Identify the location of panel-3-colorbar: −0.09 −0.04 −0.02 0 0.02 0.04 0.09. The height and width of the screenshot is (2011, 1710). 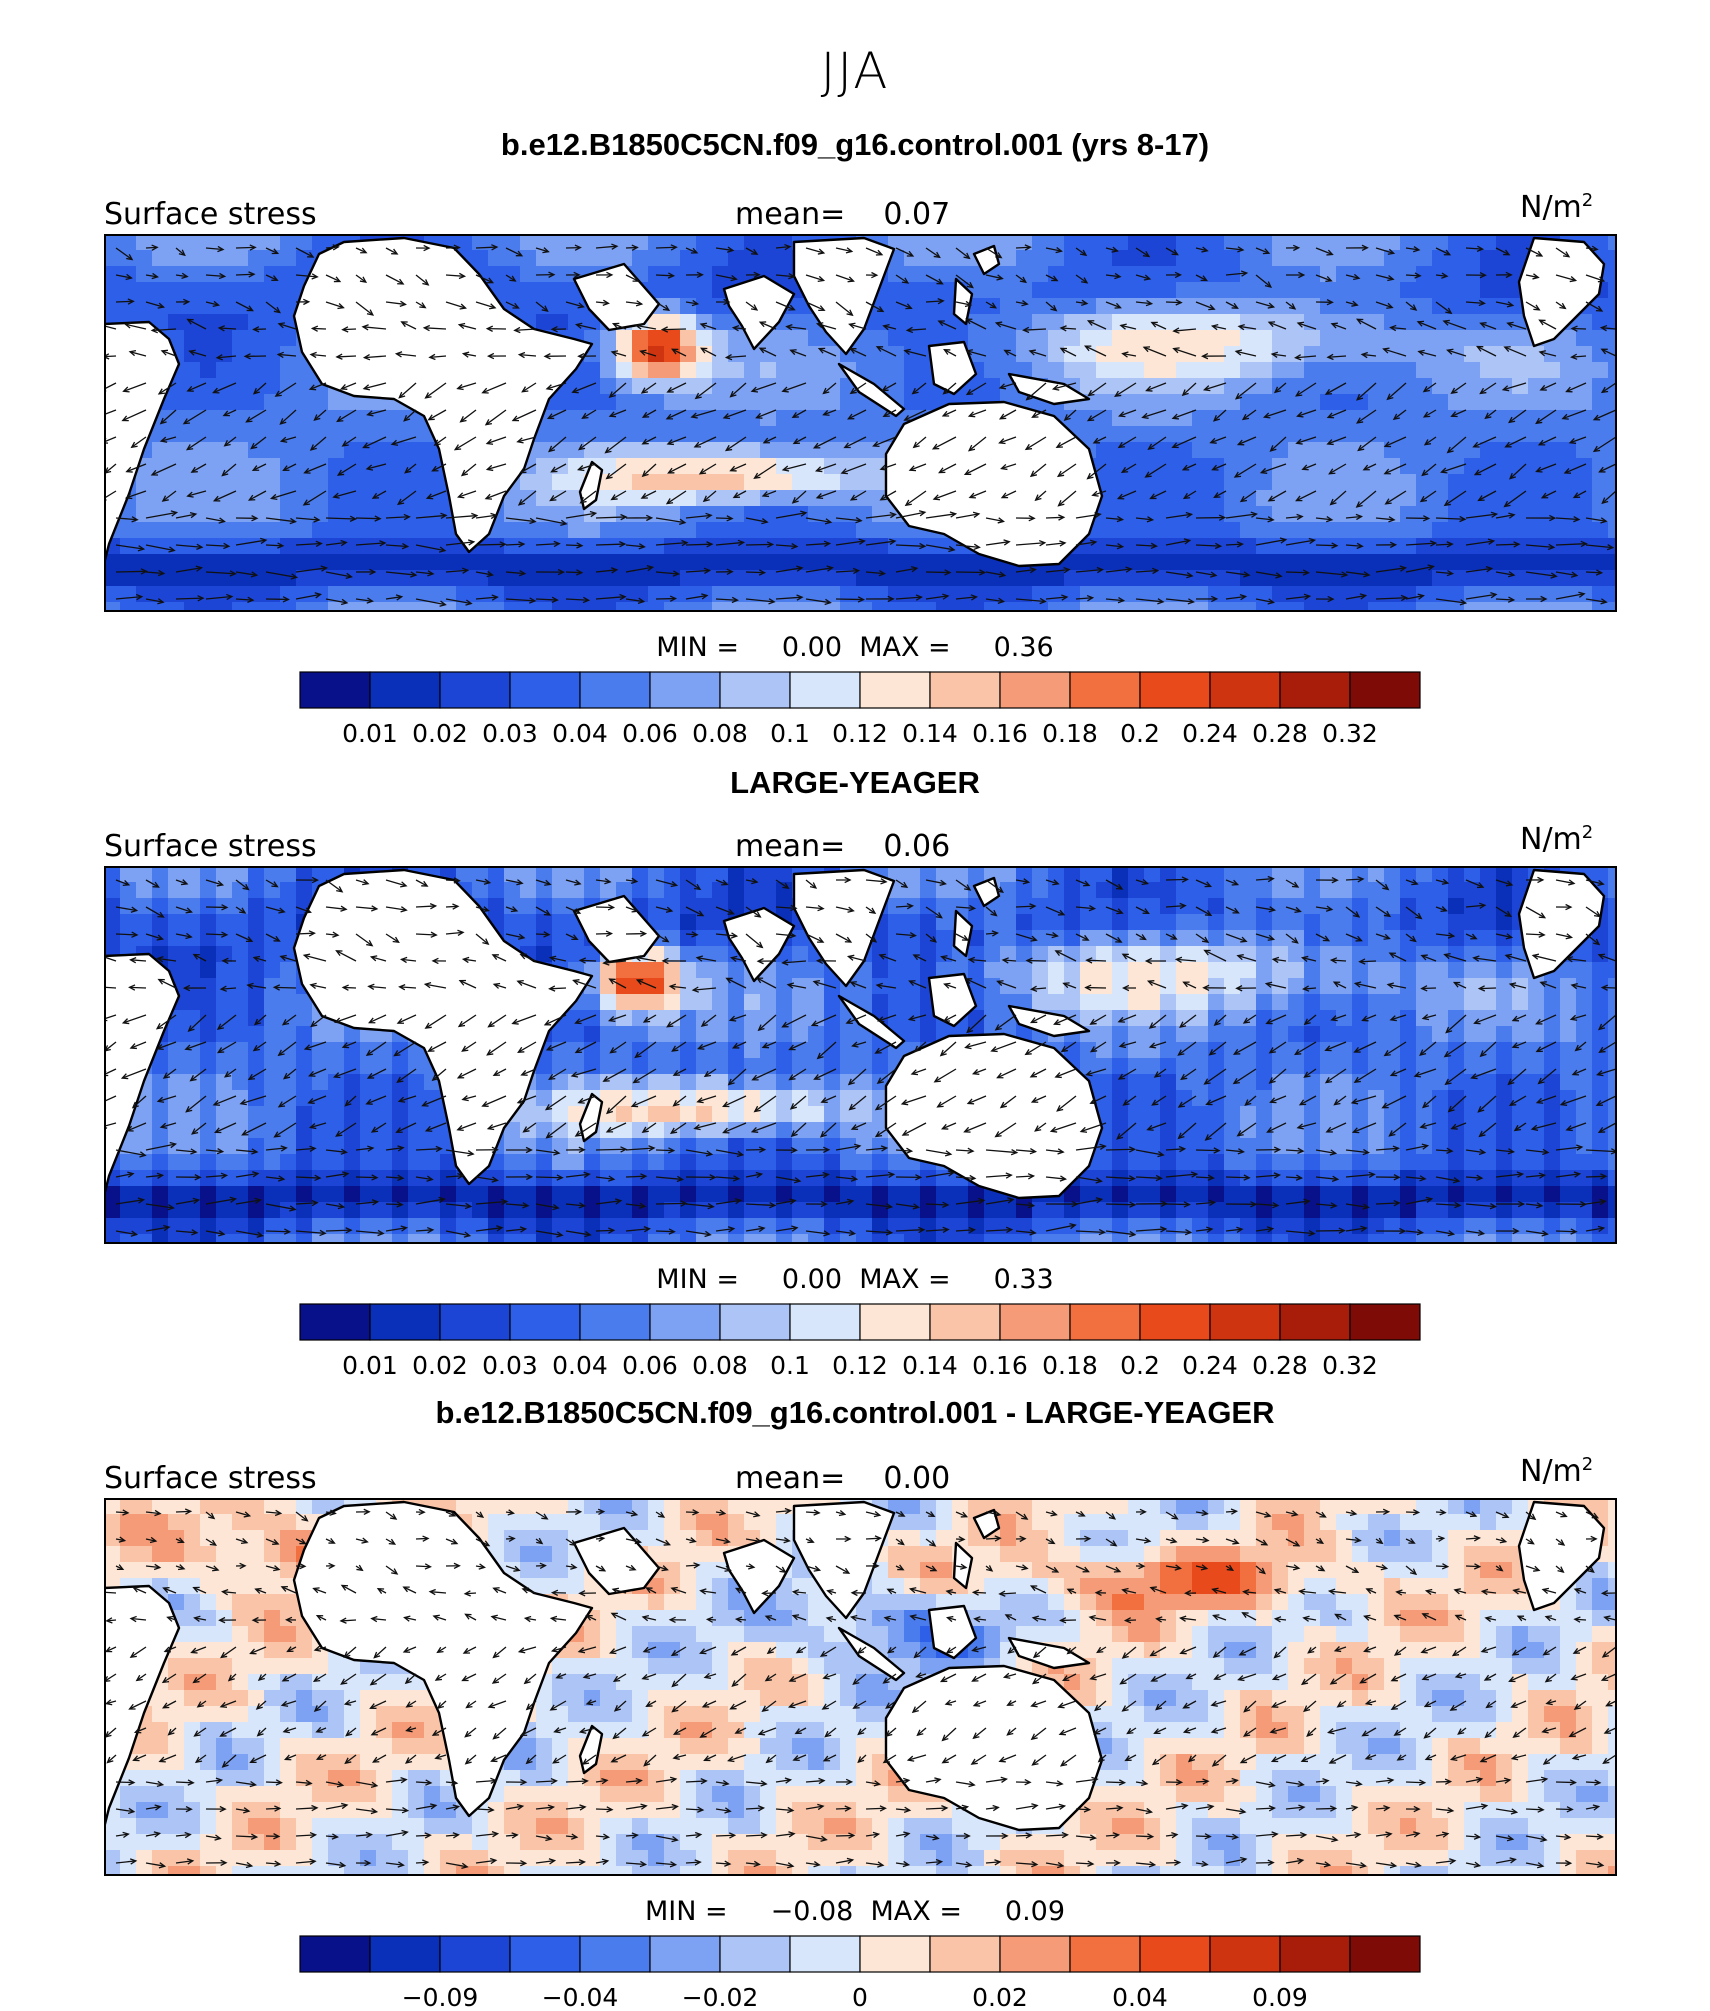
(860, 1971).